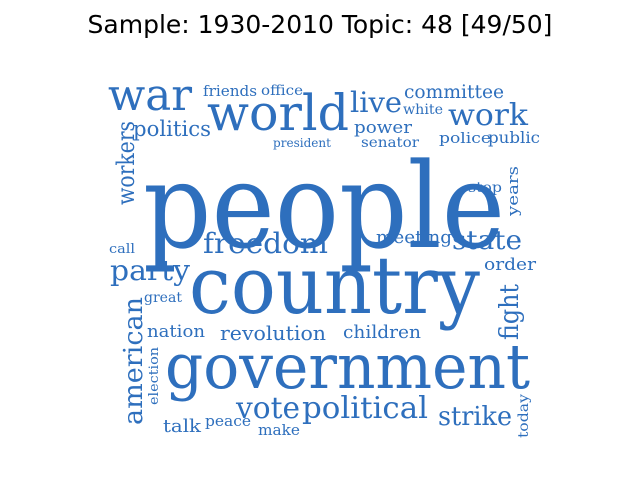 This screenshot has width=640, height=480. Describe the element at coordinates (230, 91) in the screenshot. I see `word-friends: friends` at that location.